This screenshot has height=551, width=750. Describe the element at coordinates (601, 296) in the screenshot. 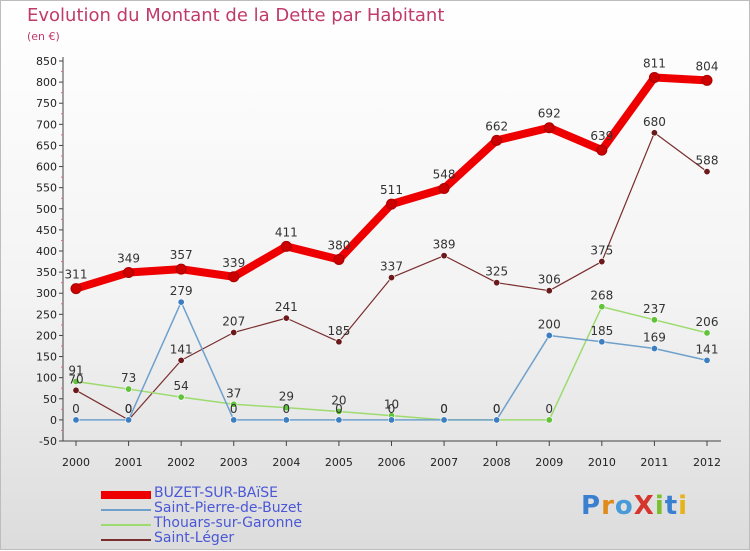

I see `data-label: 268` at that location.